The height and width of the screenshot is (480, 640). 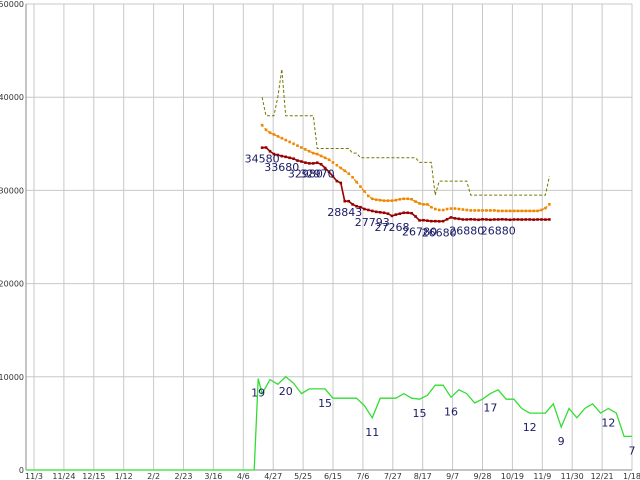 I want to click on x-tick-label: 1/18, so click(x=631, y=476).